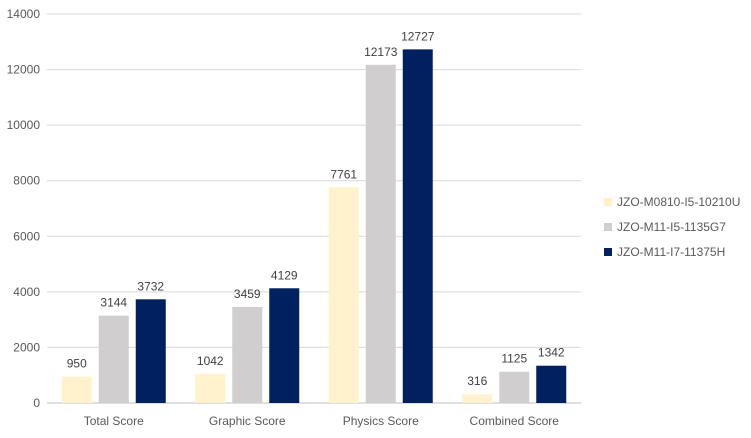 This screenshot has width=751, height=438. Describe the element at coordinates (150, 286) in the screenshot. I see `data-label: 3732` at that location.